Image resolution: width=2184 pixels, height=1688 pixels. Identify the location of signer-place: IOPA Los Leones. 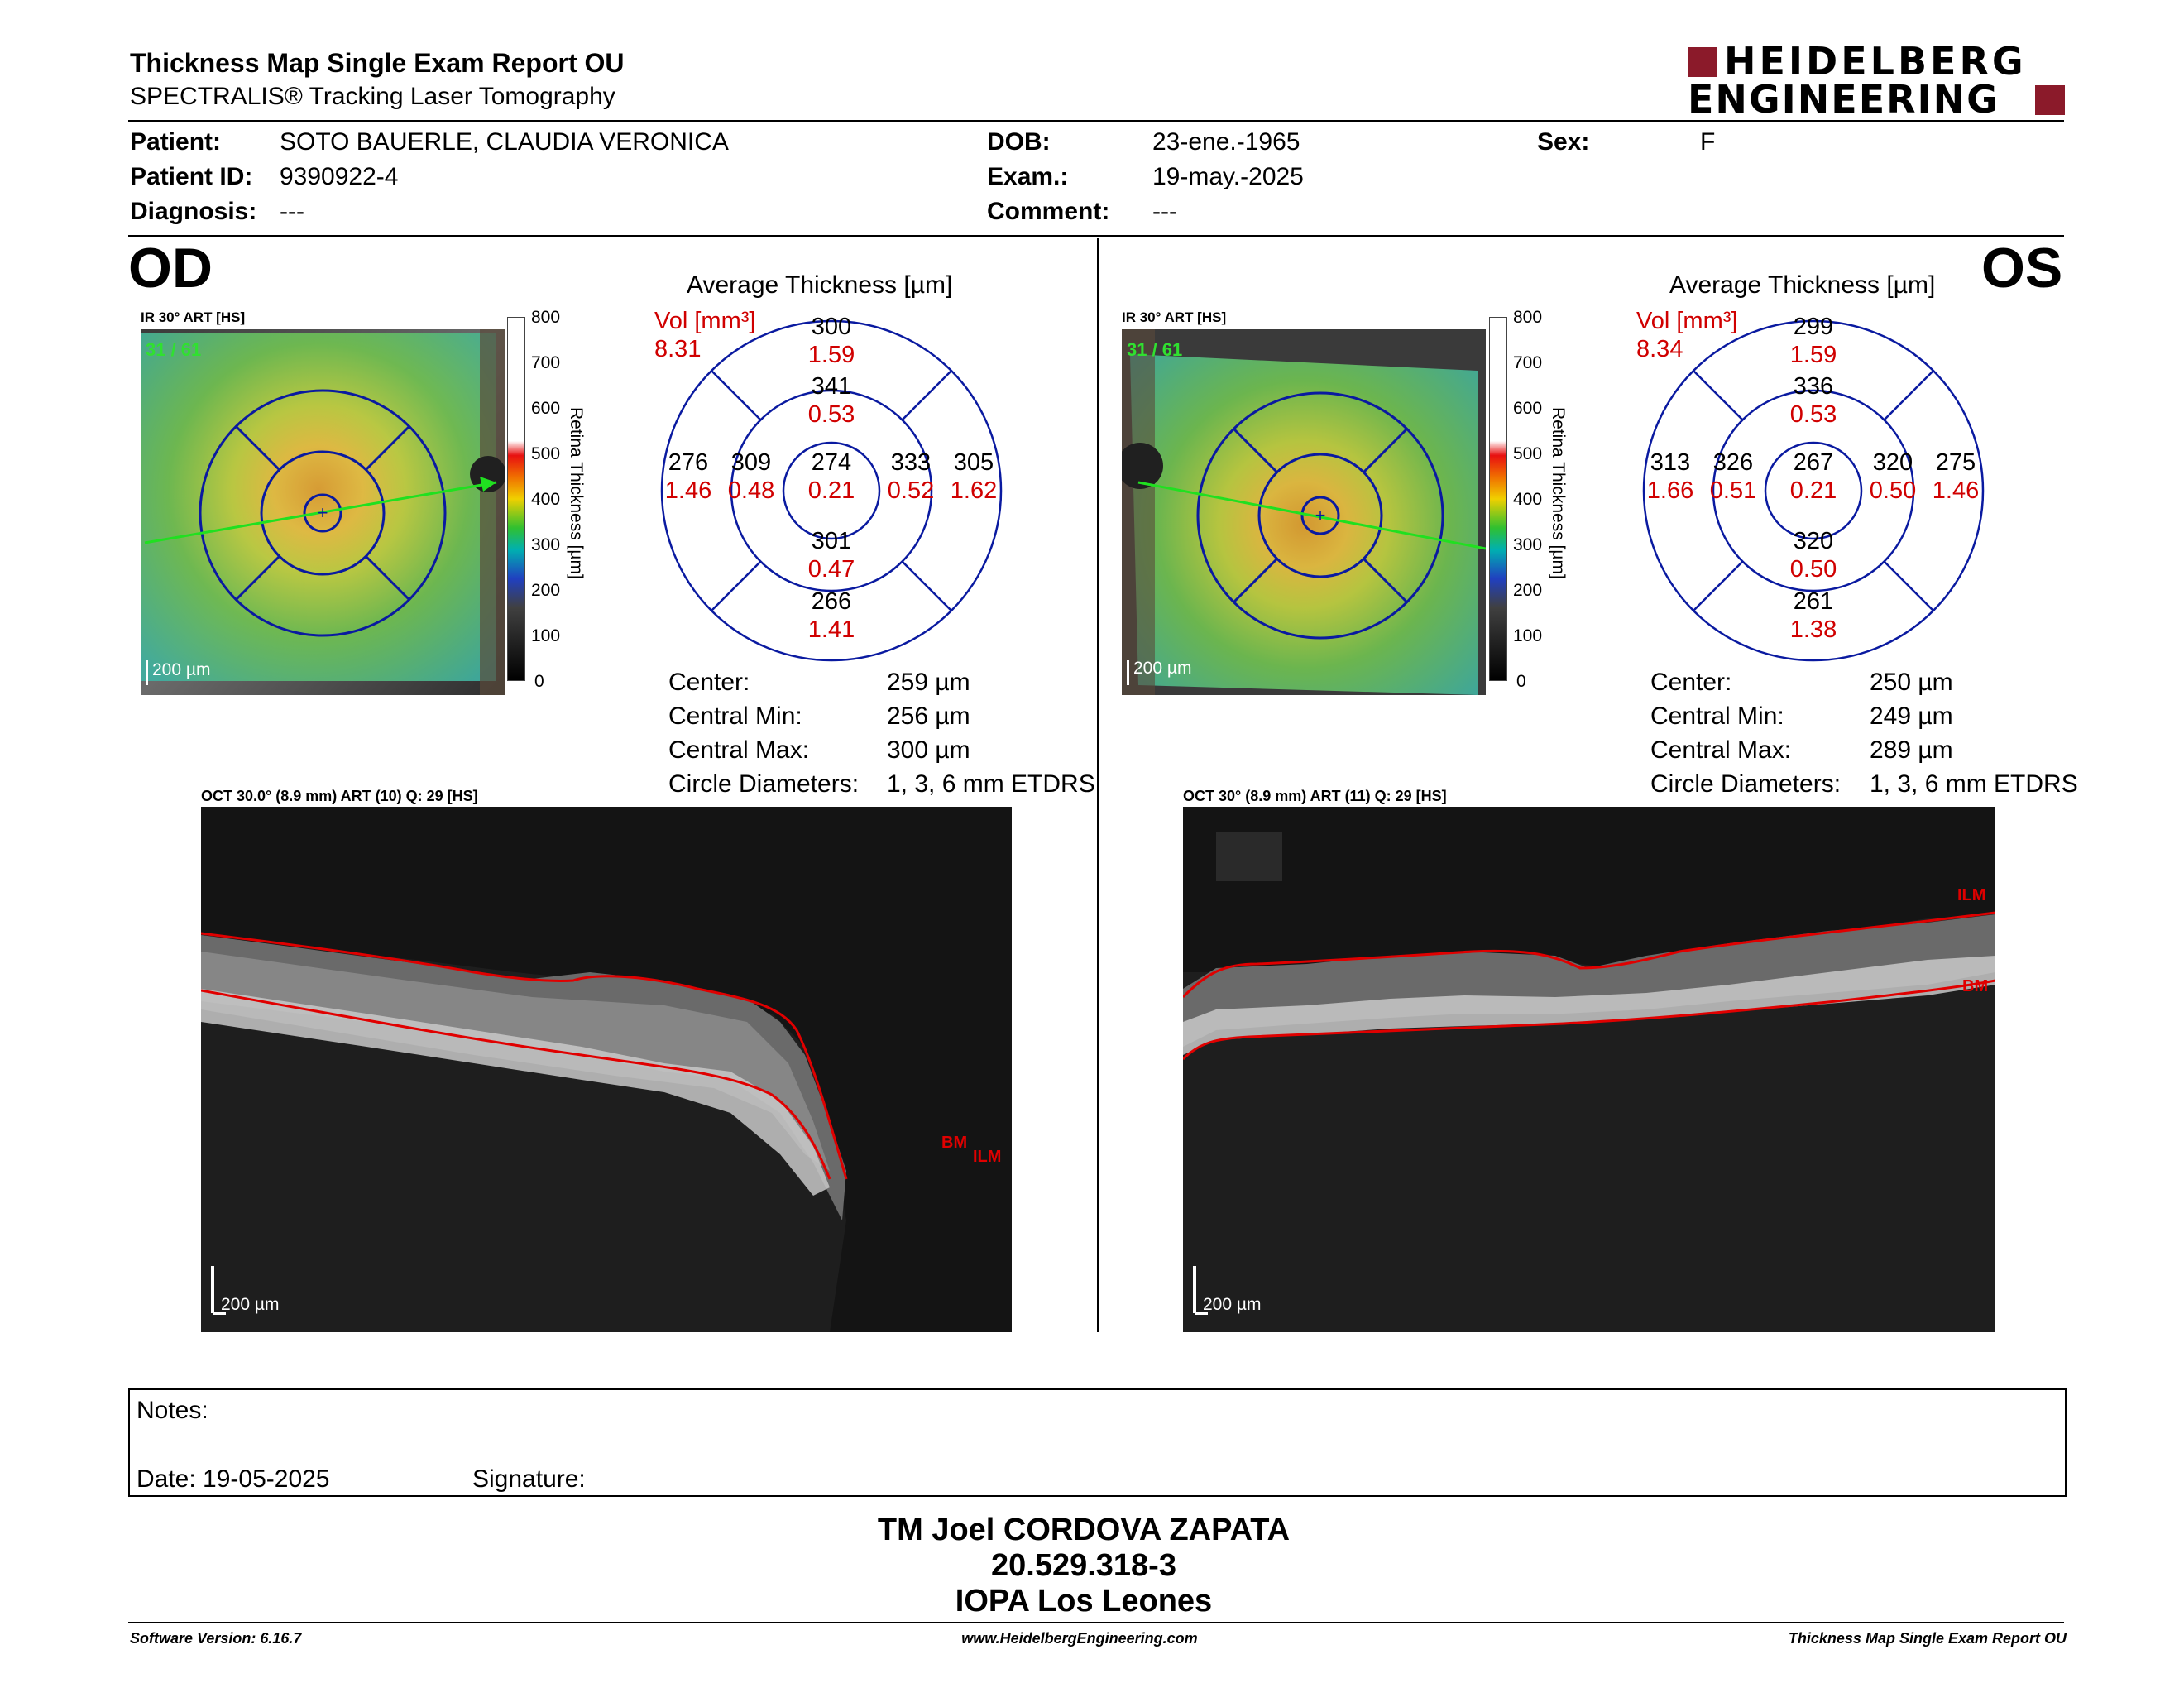
(1084, 1601).